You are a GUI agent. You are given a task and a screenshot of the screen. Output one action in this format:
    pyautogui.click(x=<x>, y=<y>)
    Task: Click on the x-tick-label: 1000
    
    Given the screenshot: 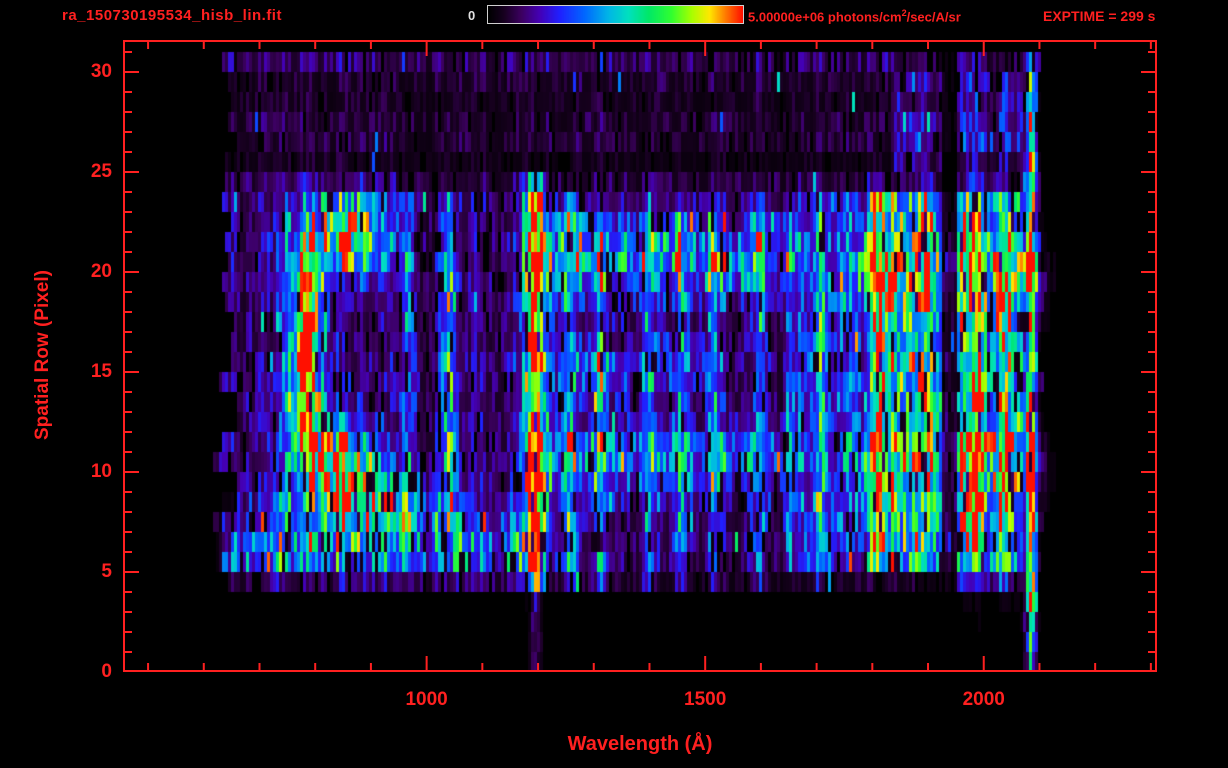 What is the action you would take?
    pyautogui.click(x=426, y=699)
    